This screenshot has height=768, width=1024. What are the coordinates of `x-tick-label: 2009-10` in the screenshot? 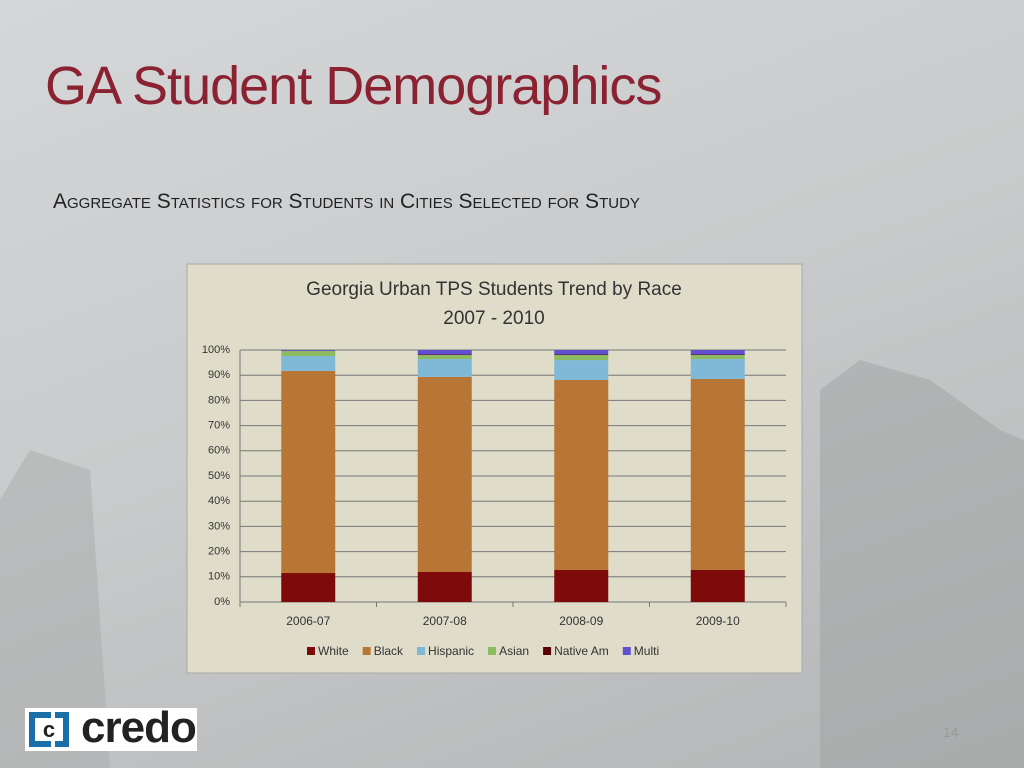 It's located at (718, 621).